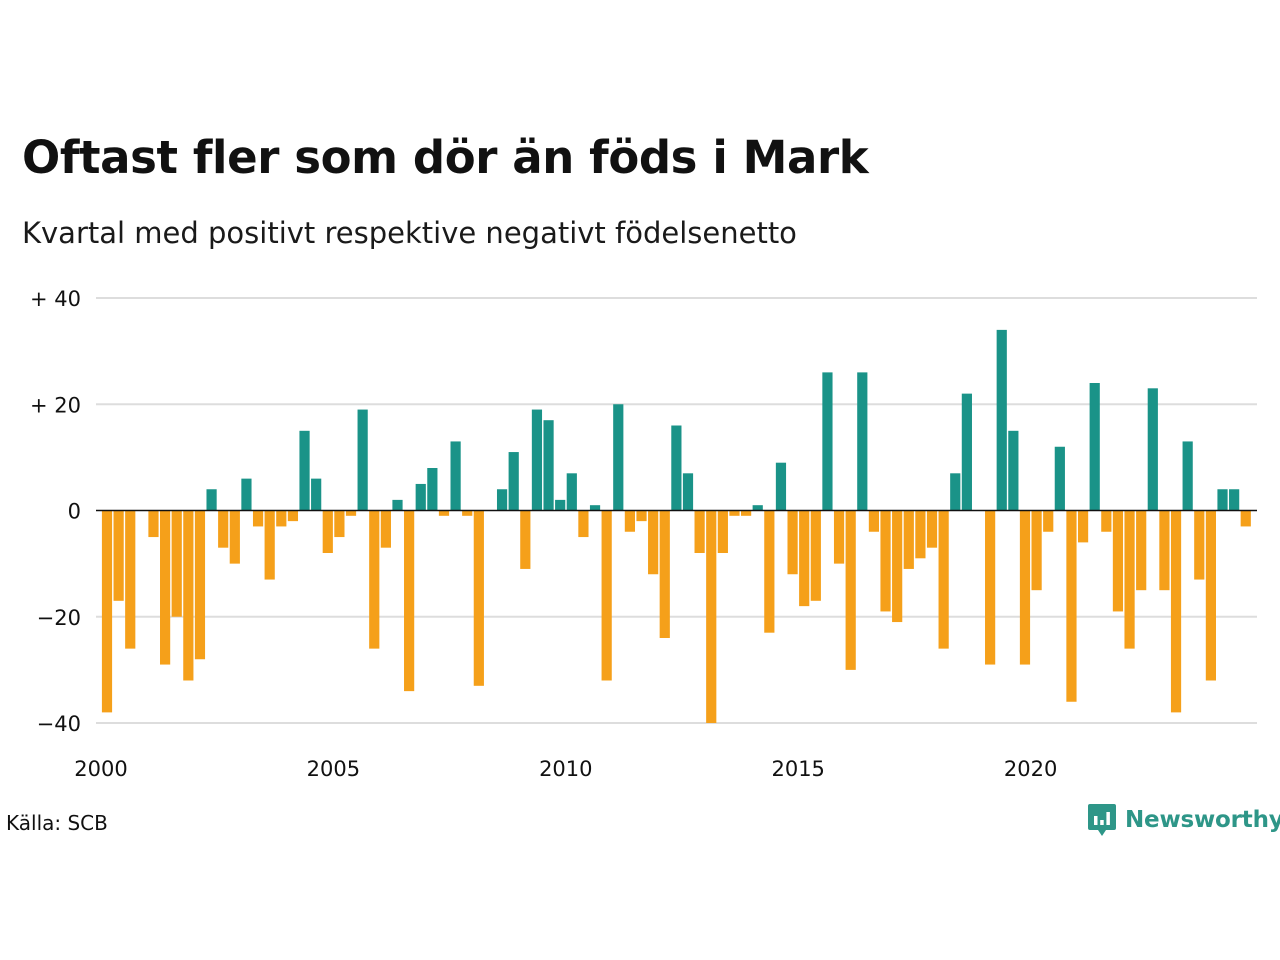 This screenshot has height=960, width=1280. I want to click on x-axis-tick-labels: 2000 2005 2010 2015 2020, so click(565, 769).